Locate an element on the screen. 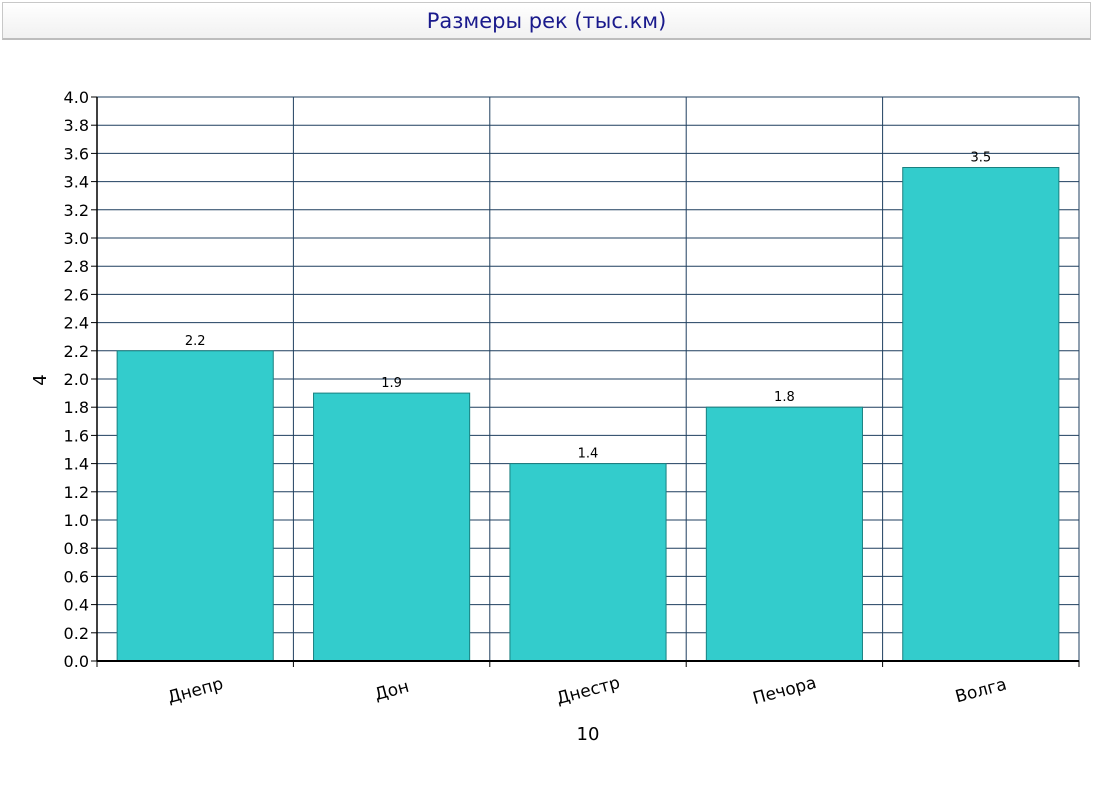 This screenshot has width=1095, height=805. data-label: 2.2 is located at coordinates (195, 341).